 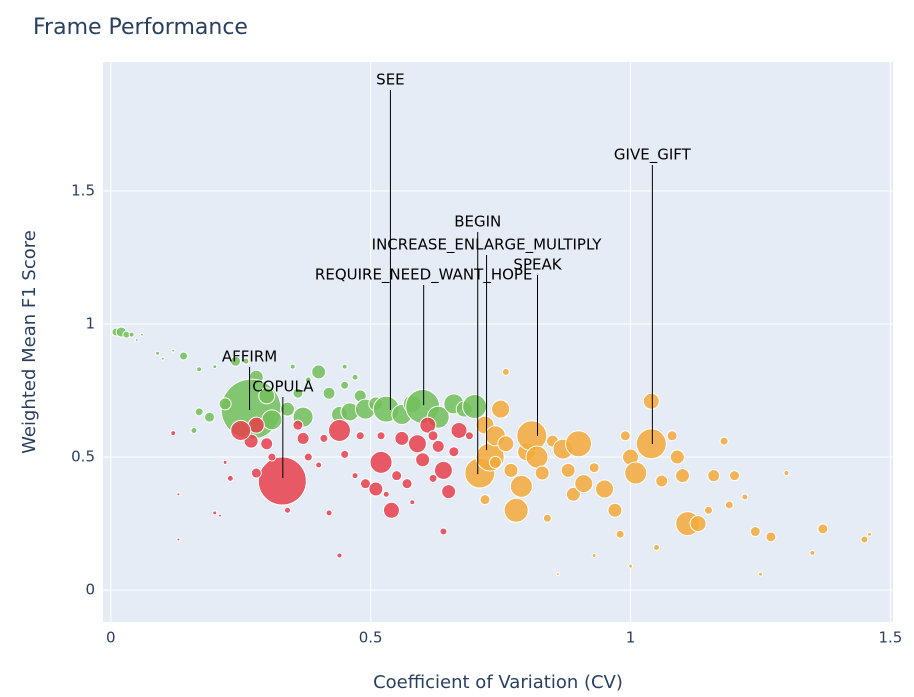 I want to click on annotation-label: COPULA, so click(x=283, y=387).